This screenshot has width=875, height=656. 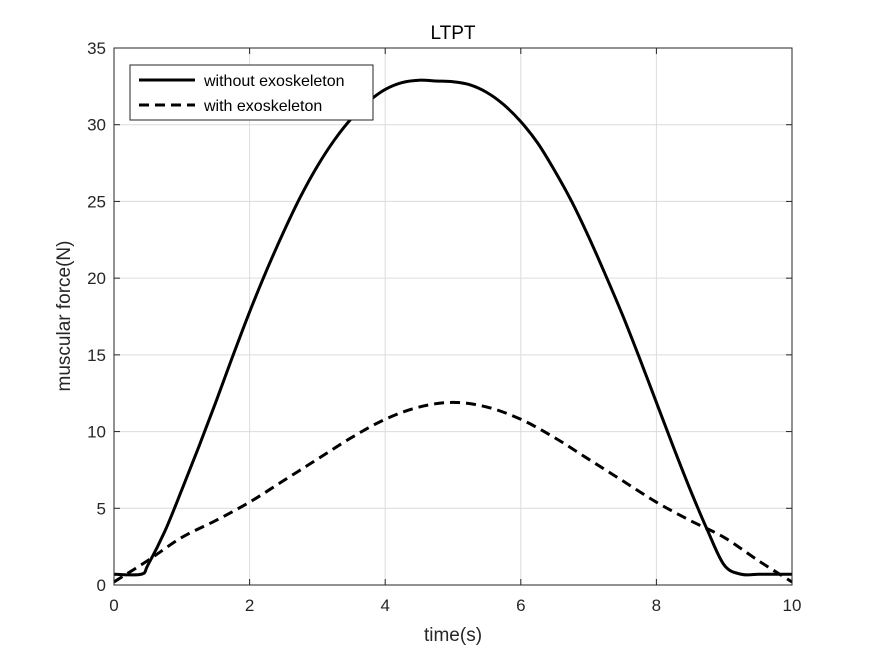 What do you see at coordinates (274, 81) in the screenshot?
I see `legend-label-without-exoskeleton: without exoskeleton` at bounding box center [274, 81].